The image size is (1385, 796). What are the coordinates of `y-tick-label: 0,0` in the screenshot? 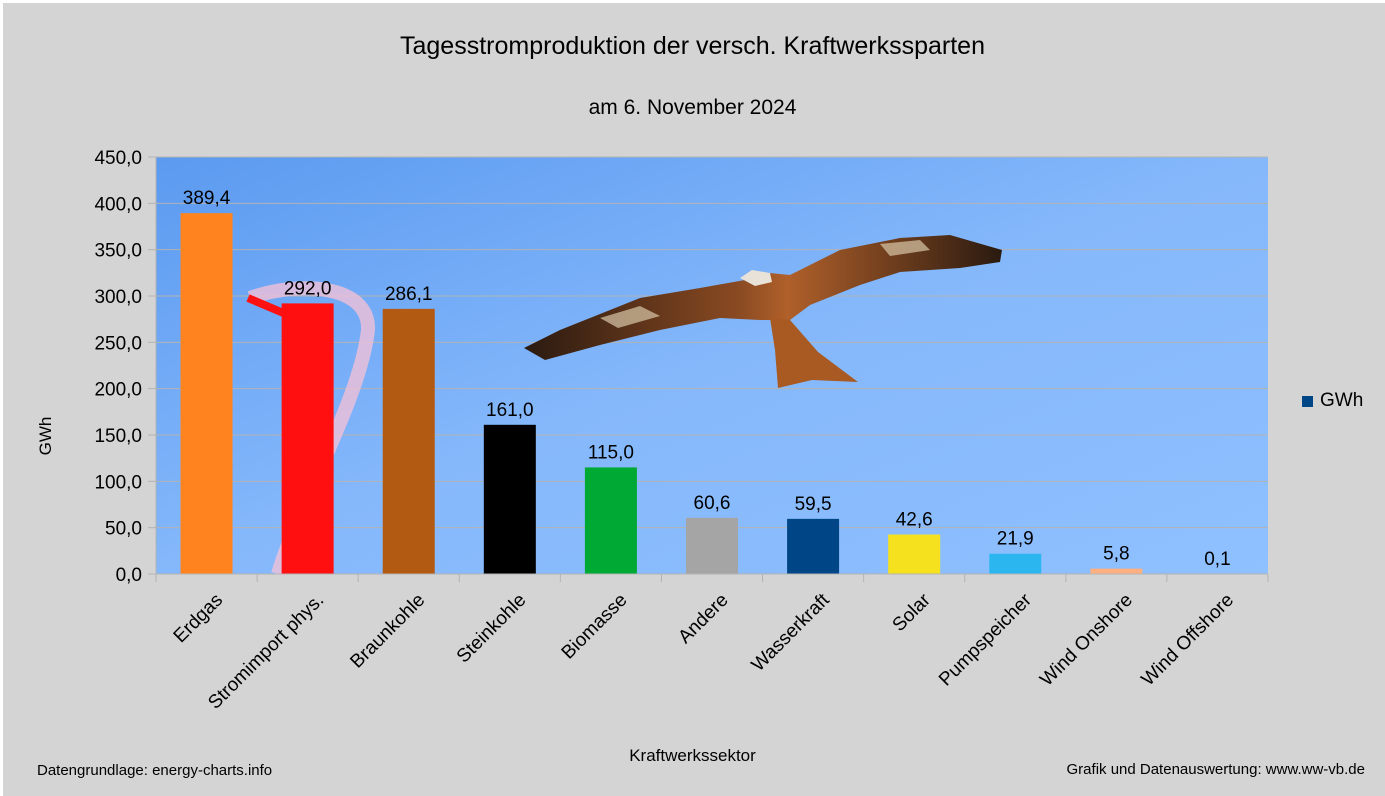 It's located at (129, 575).